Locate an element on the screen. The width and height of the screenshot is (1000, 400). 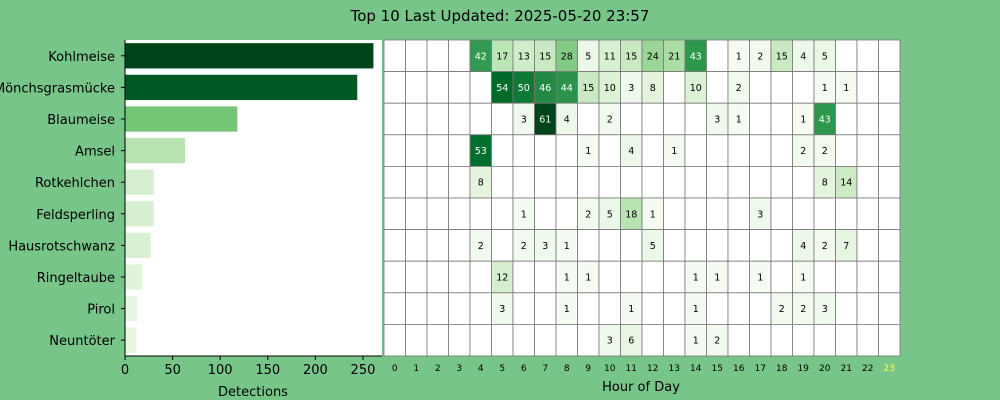
hour-tick-label: 9 is located at coordinates (588, 369).